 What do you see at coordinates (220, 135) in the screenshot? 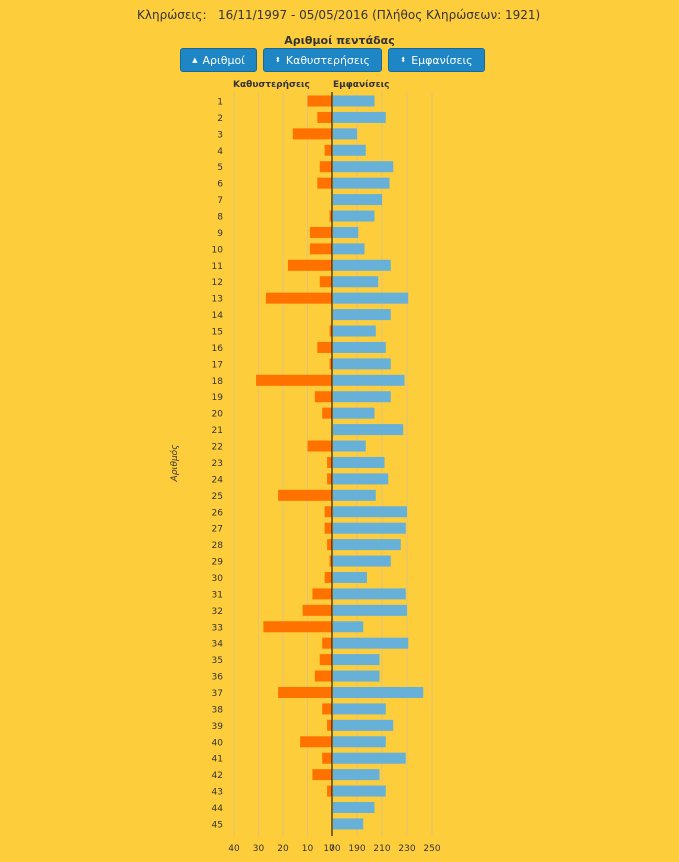
I see `category-label: 3` at bounding box center [220, 135].